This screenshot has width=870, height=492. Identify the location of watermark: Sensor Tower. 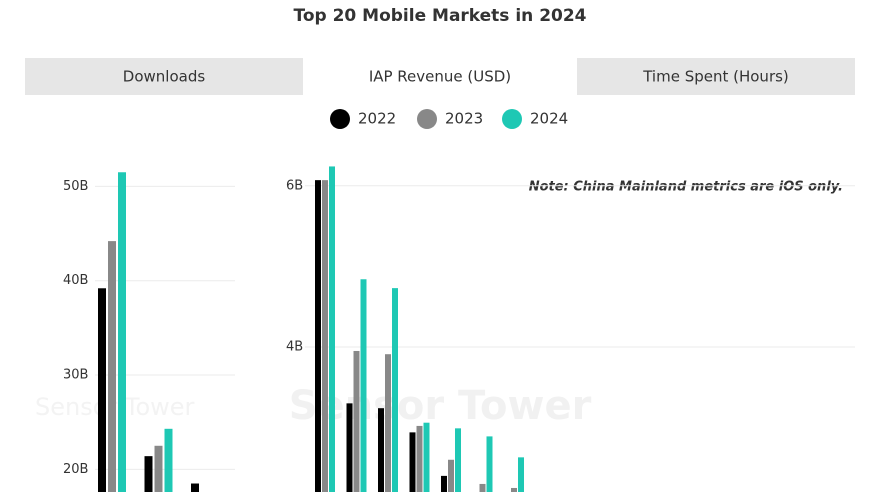
(440, 406).